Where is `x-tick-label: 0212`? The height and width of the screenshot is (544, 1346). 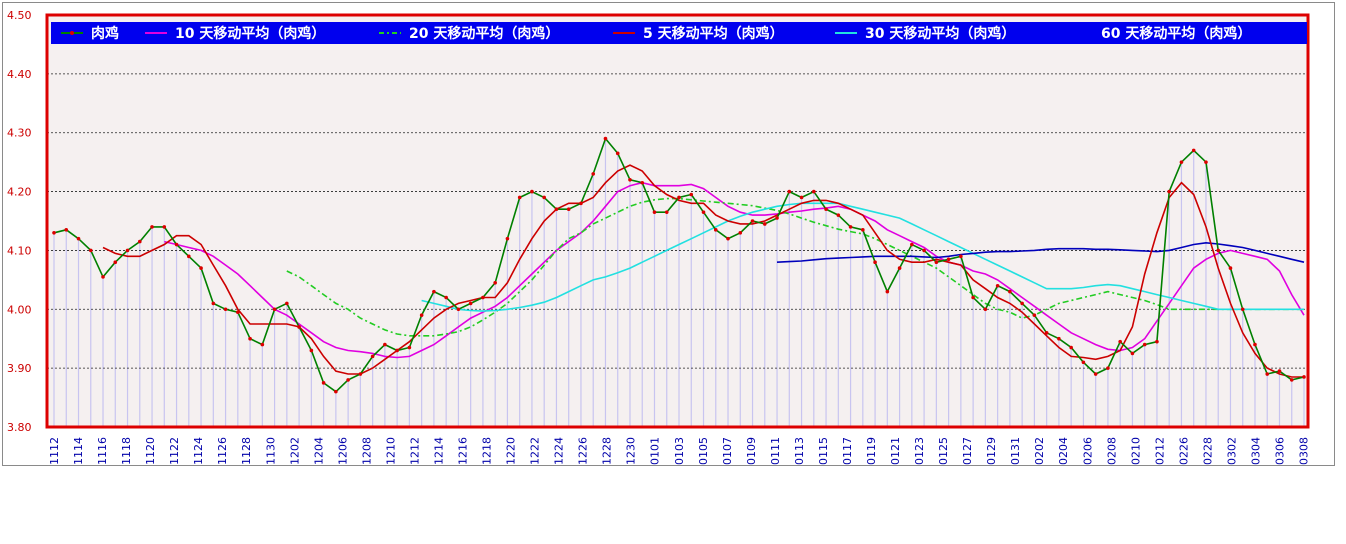 x-tick-label: 0212 is located at coordinates (1159, 451).